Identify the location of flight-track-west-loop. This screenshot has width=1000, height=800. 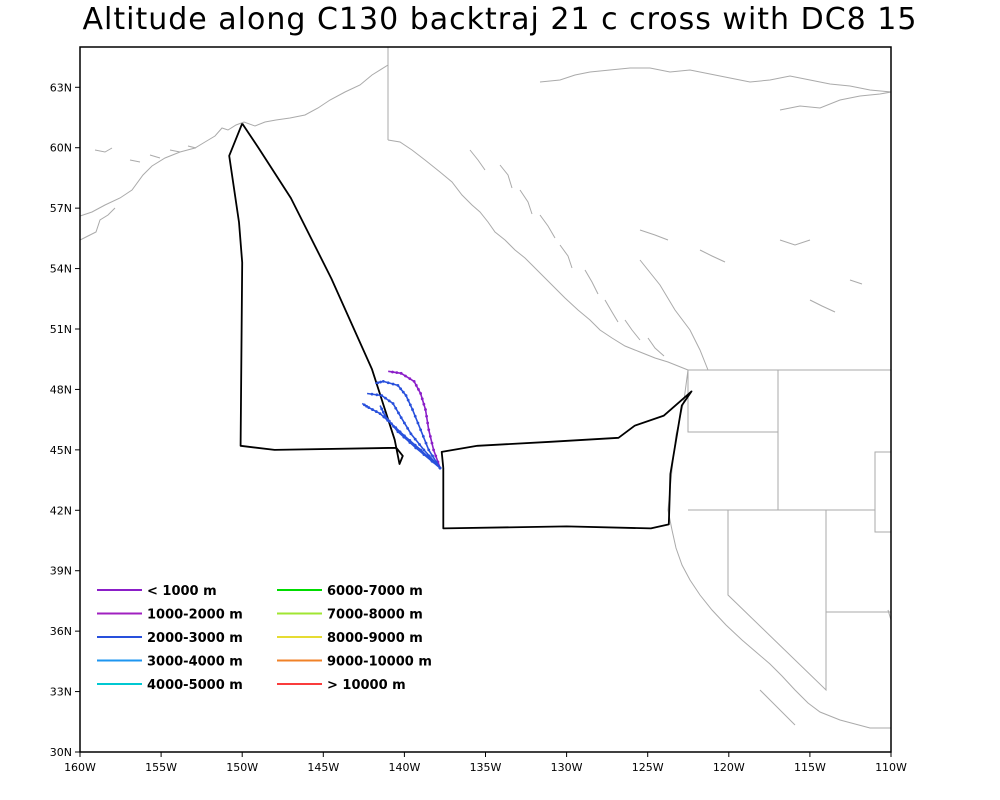
(316, 293).